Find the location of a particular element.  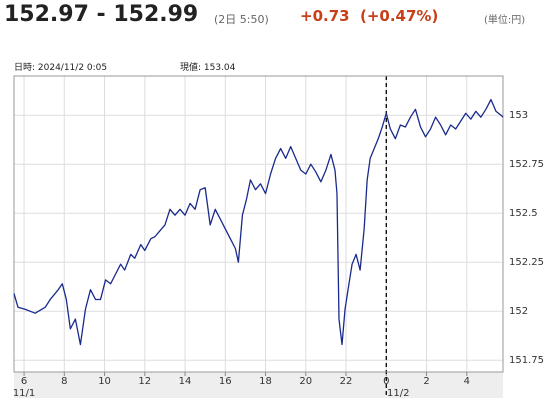

info-current: 現値: 153.04 is located at coordinates (208, 68).